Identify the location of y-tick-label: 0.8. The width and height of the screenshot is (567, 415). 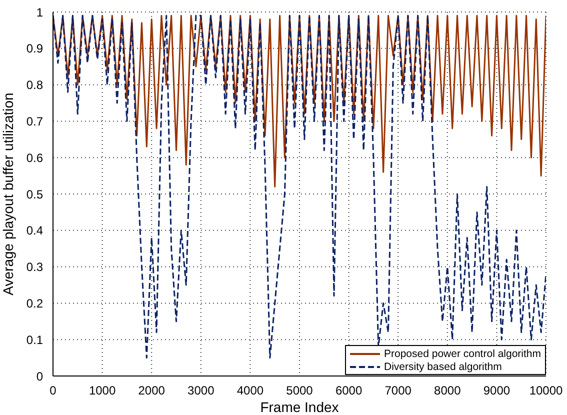
(35, 85).